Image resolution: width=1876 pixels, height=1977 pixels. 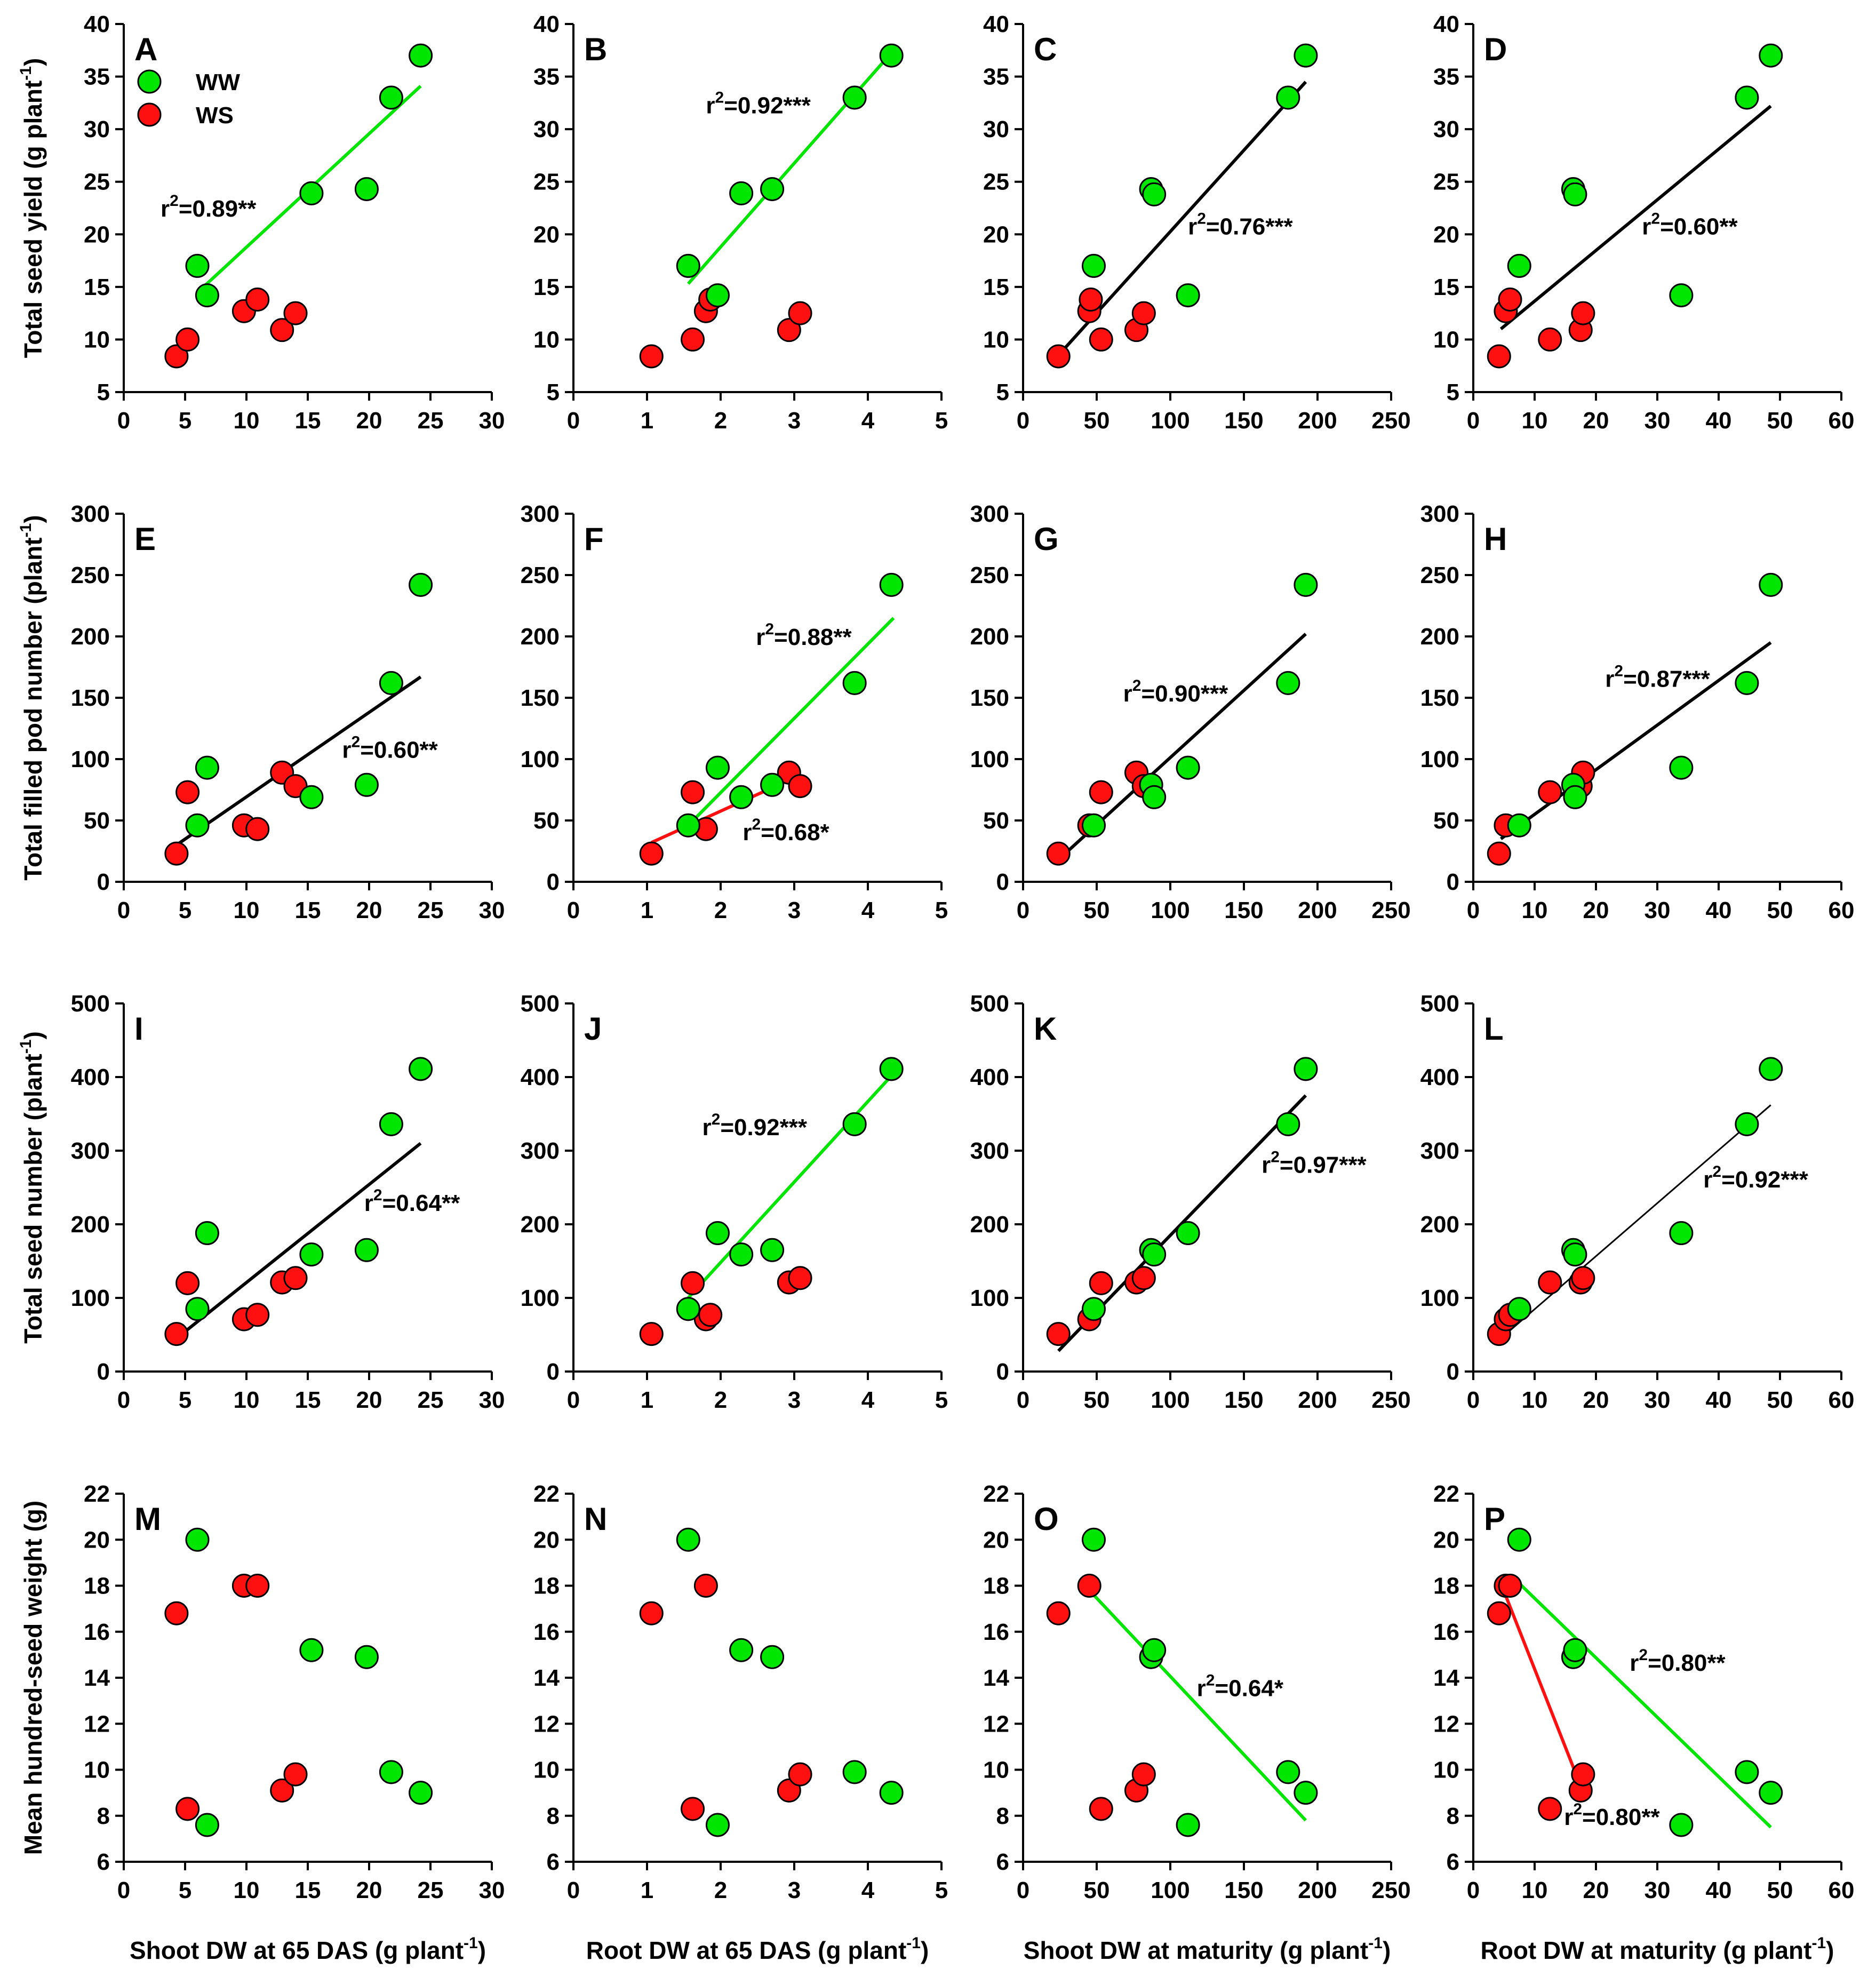 What do you see at coordinates (720, 1890) in the screenshot?
I see `x-tick-label: 2` at bounding box center [720, 1890].